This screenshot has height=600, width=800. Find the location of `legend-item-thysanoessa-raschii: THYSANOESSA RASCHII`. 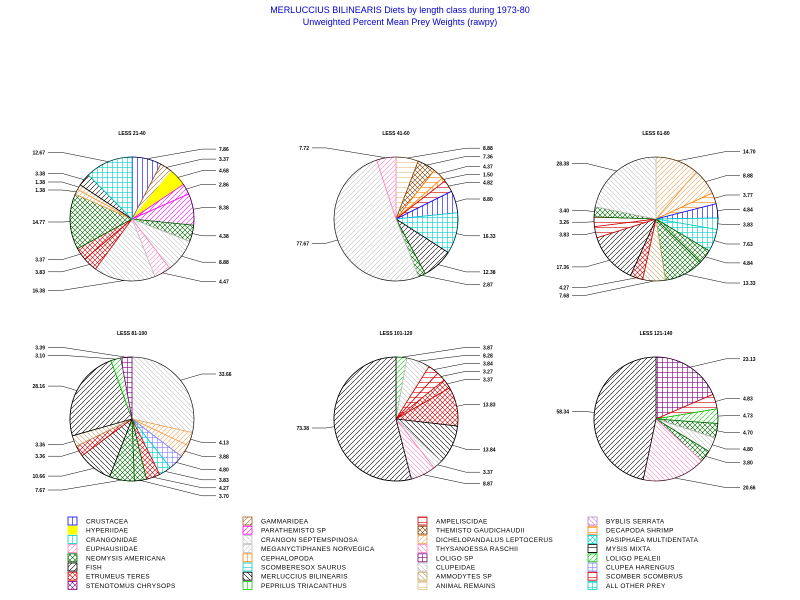

legend-item-thysanoessa-raschii: THYSANOESSA RASCHII is located at coordinates (467, 548).